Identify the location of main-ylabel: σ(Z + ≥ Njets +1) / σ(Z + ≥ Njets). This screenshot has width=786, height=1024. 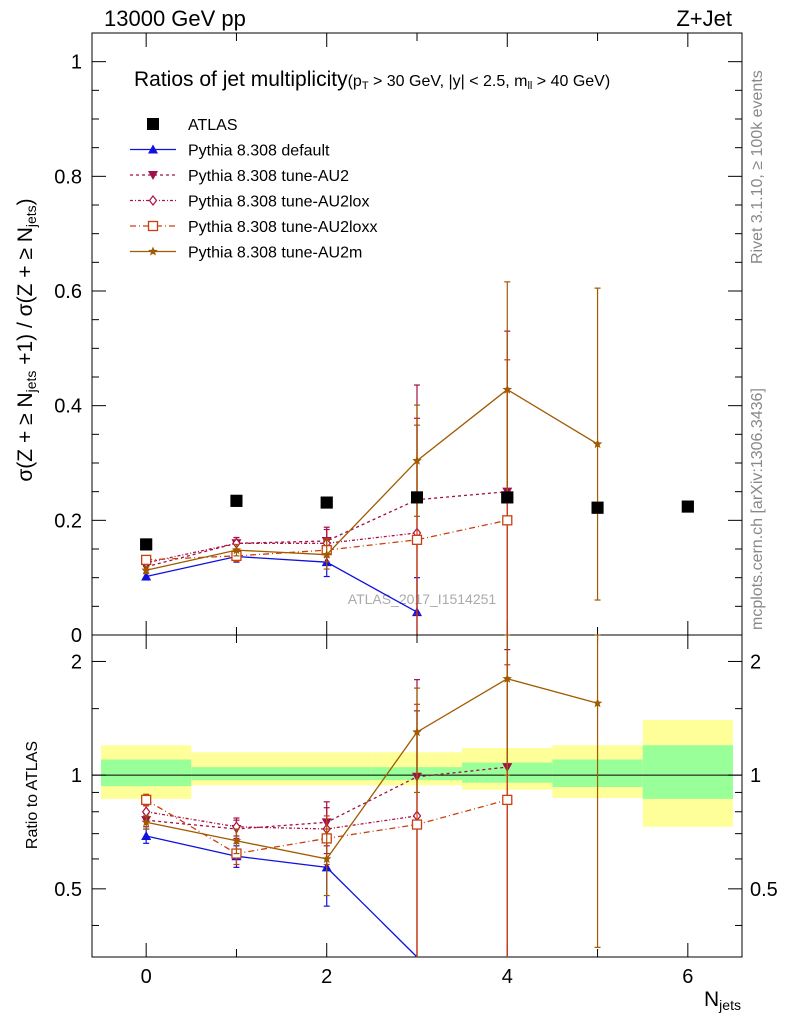
(26, 339).